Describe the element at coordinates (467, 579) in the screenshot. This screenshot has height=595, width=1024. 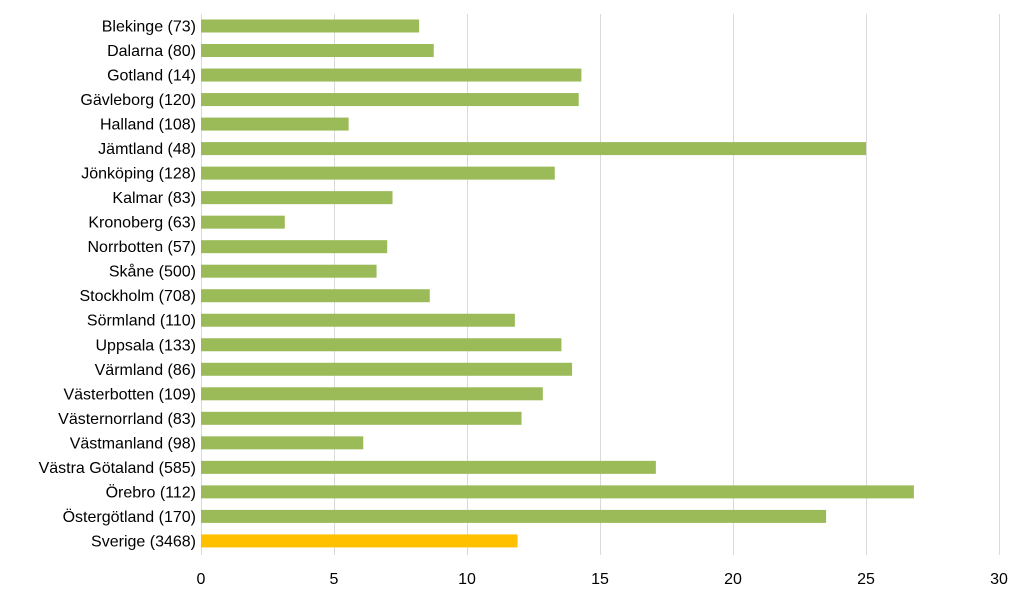
I see `x-tick-label: 10` at that location.